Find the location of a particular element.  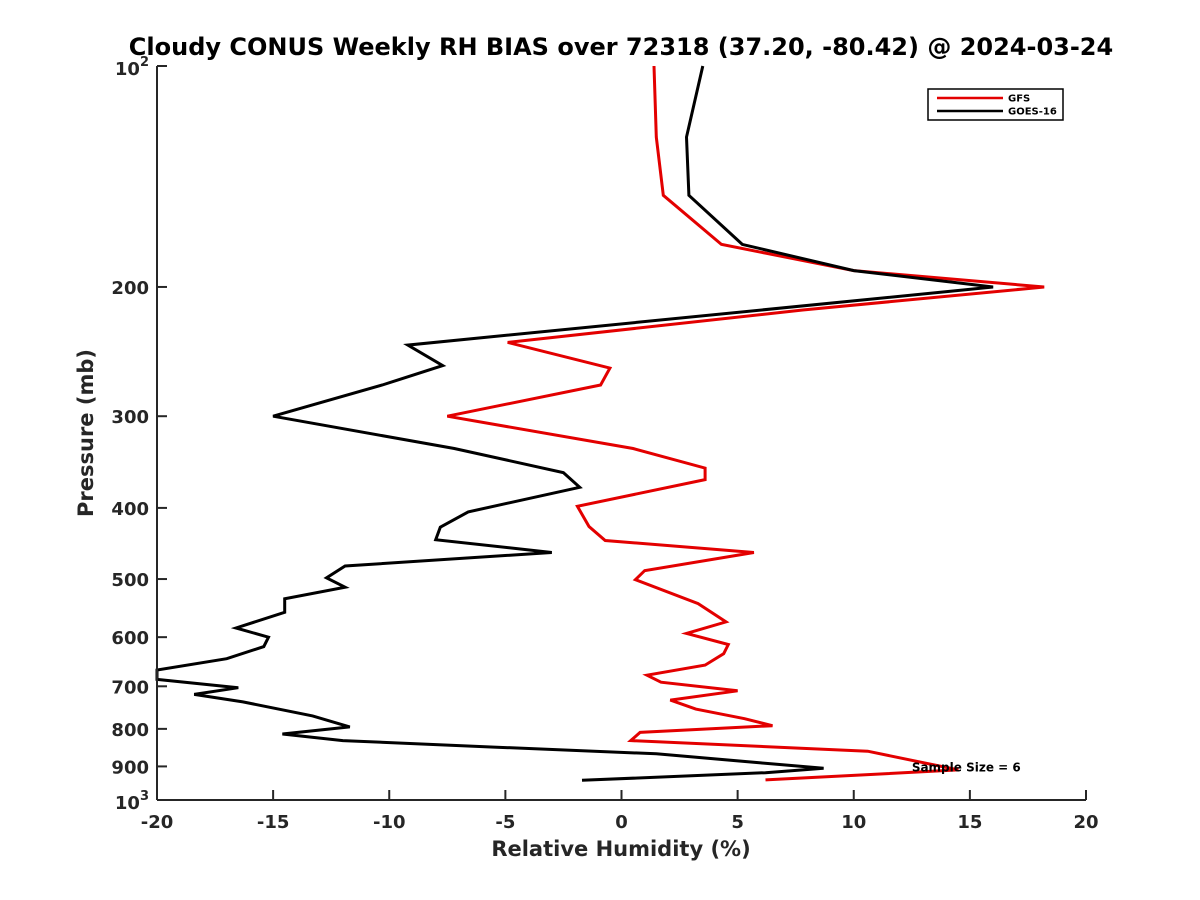

legend-label-gfs: GFS is located at coordinates (1019, 99).